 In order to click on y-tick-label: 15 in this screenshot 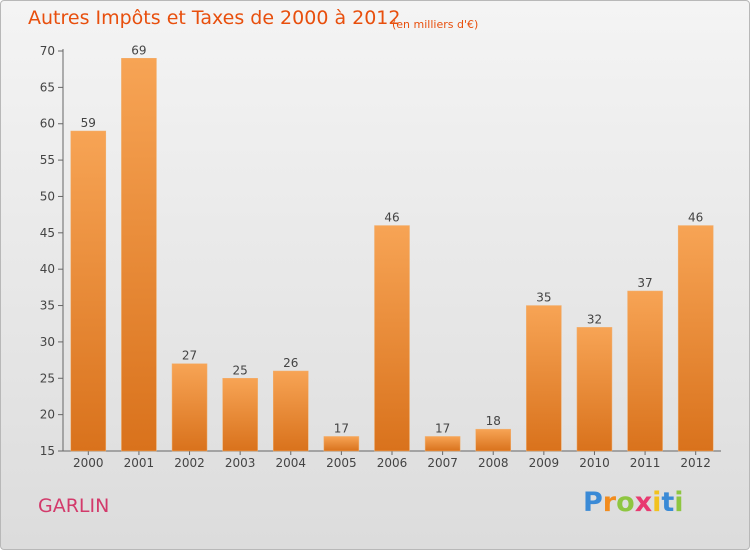, I will do `click(47, 451)`.